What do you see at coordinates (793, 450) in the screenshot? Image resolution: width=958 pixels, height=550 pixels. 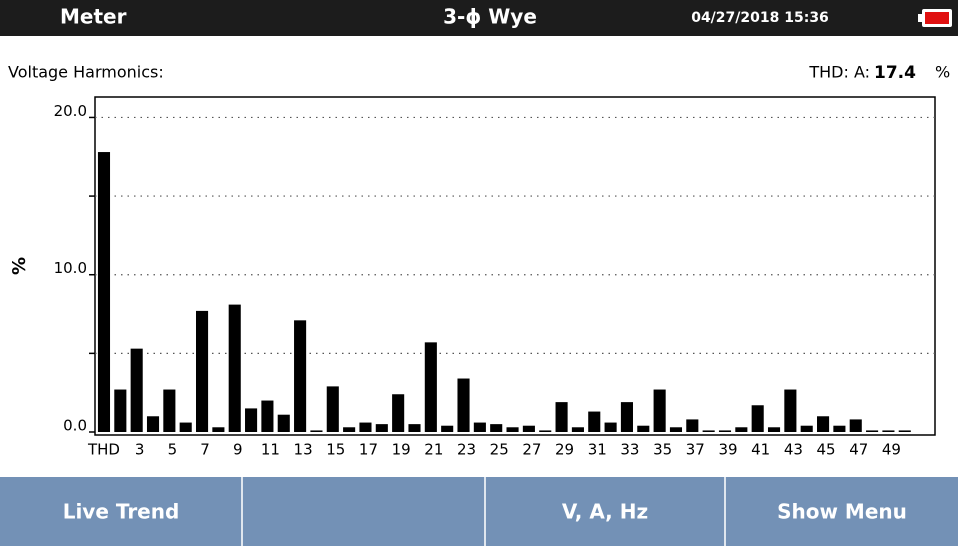 I see `x-tick-label: 43` at bounding box center [793, 450].